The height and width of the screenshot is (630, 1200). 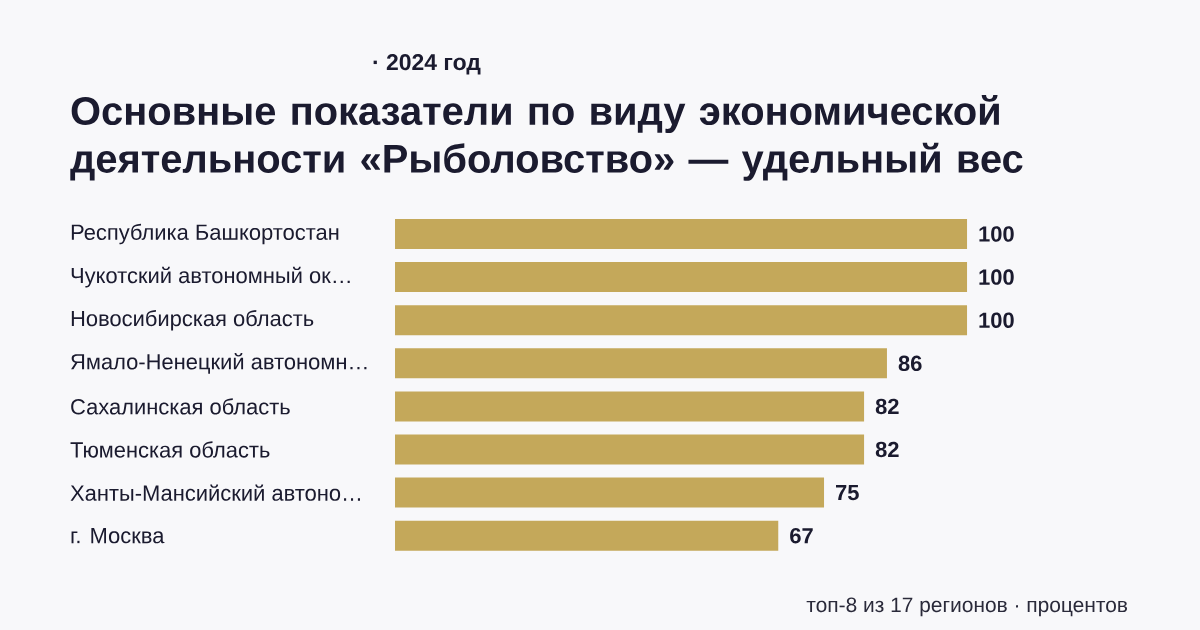 What do you see at coordinates (427, 64) in the screenshot?
I see `chart-subtitle: · 2024 год` at bounding box center [427, 64].